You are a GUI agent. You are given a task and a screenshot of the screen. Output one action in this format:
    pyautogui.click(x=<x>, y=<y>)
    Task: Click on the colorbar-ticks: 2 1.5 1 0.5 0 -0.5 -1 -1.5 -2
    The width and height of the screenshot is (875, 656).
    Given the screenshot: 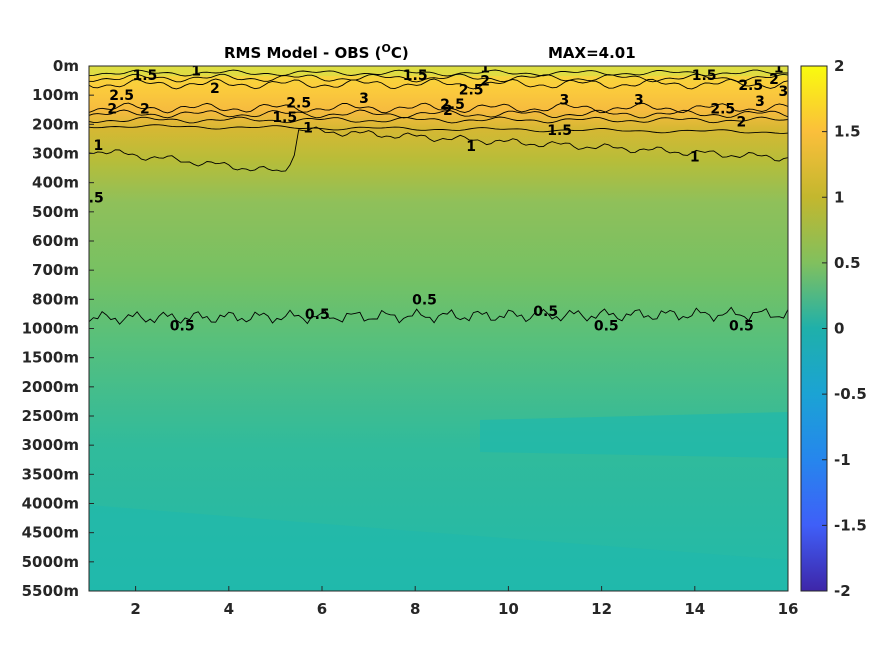 What is the action you would take?
    pyautogui.click(x=844, y=328)
    